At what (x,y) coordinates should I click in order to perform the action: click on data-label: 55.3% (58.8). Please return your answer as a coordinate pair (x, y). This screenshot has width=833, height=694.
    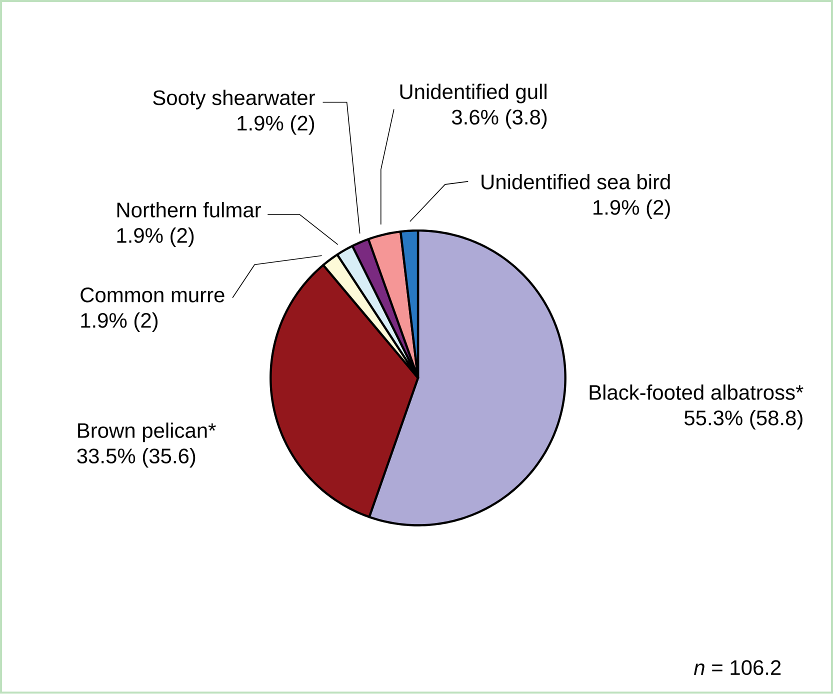
    Looking at the image, I should click on (743, 420).